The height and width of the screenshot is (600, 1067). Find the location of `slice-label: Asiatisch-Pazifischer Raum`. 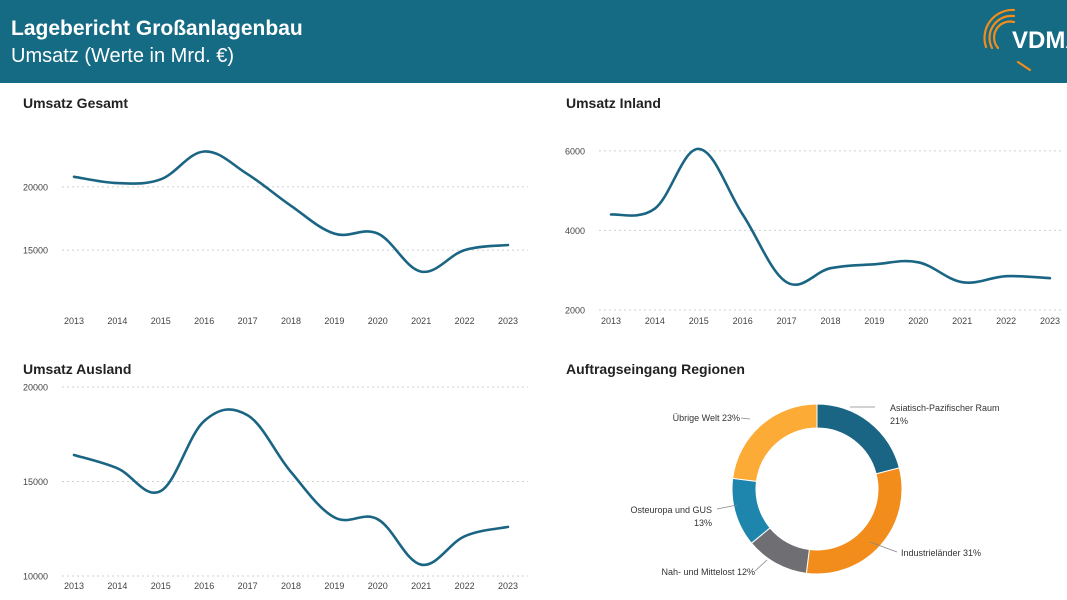

slice-label: Asiatisch-Pazifischer Raum is located at coordinates (945, 408).